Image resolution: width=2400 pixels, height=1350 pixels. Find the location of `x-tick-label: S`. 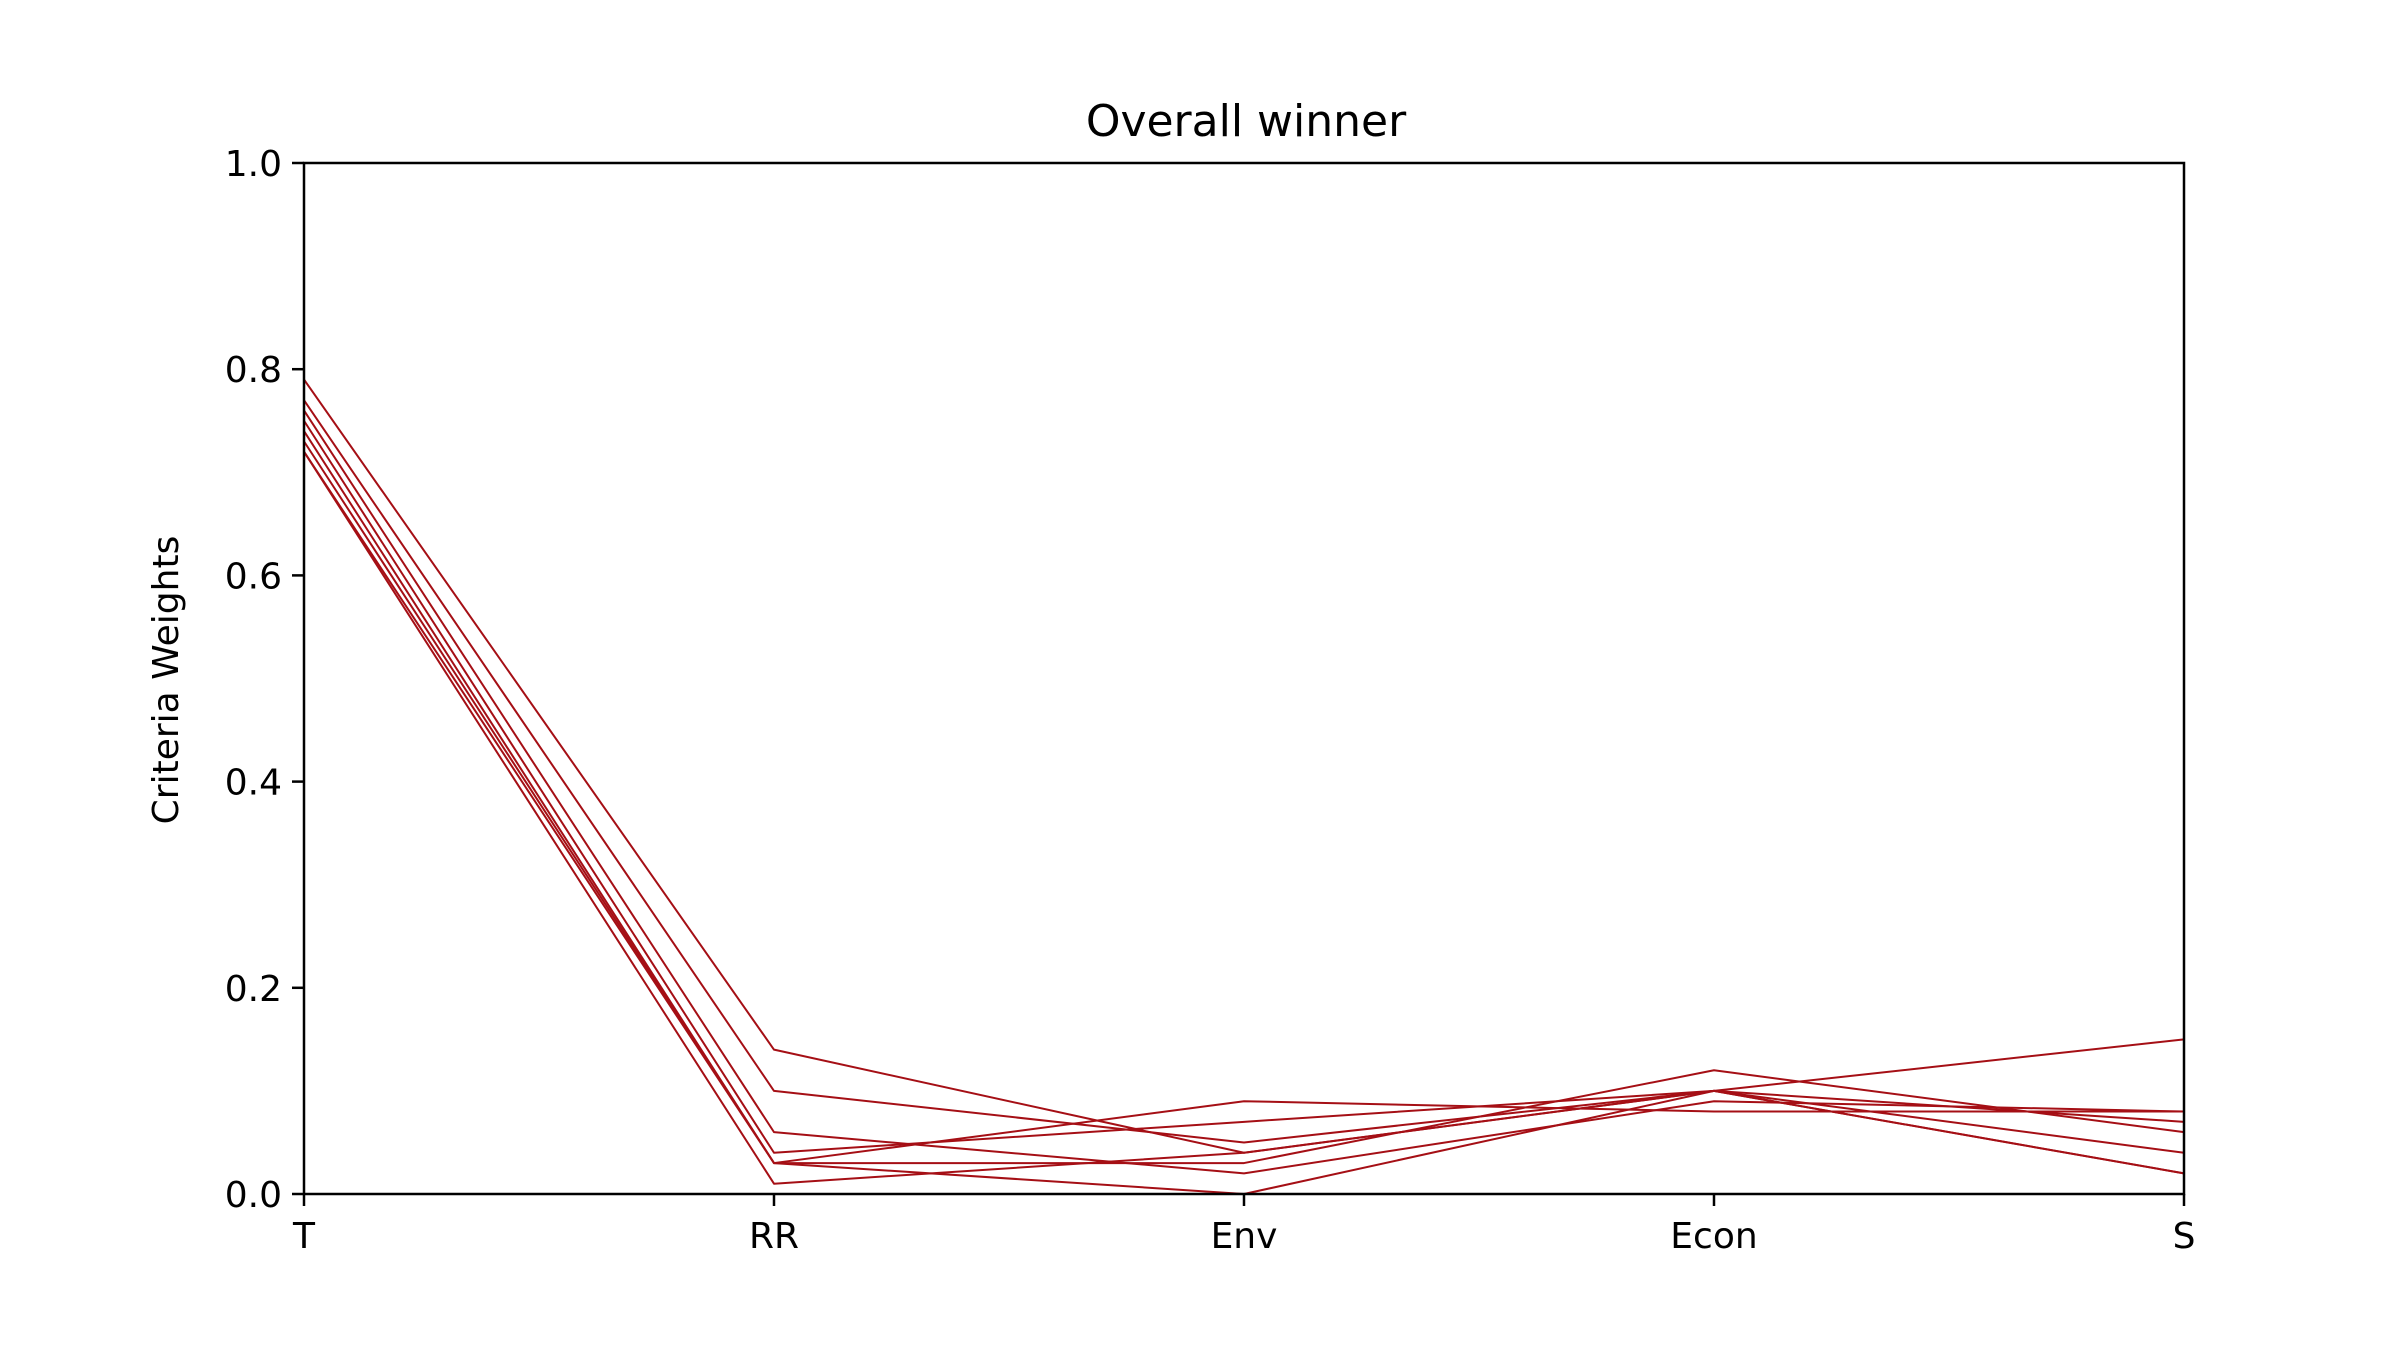

x-tick-label: S is located at coordinates (2184, 1236).